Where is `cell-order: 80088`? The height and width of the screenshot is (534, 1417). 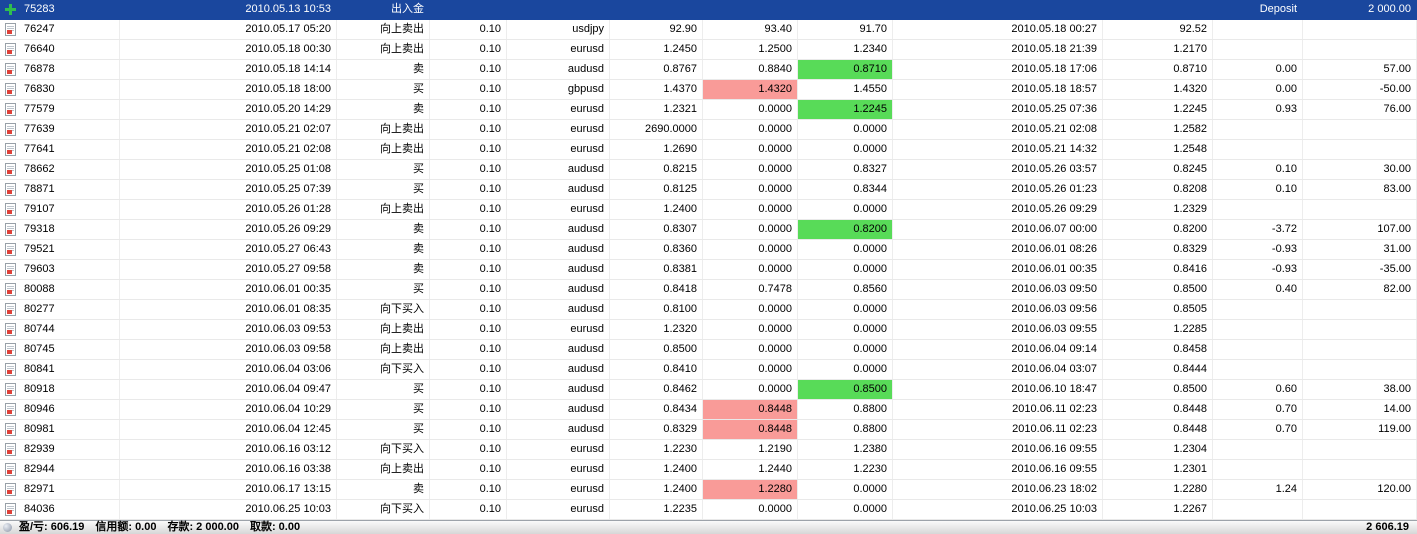 cell-order: 80088 is located at coordinates (70, 289).